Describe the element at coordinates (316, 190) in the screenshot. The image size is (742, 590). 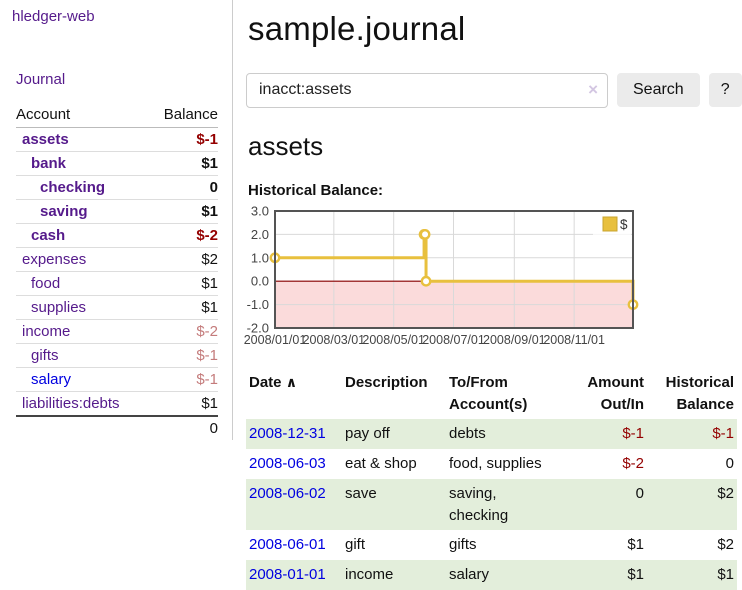
I see `chart-label: Historical Balance:` at that location.